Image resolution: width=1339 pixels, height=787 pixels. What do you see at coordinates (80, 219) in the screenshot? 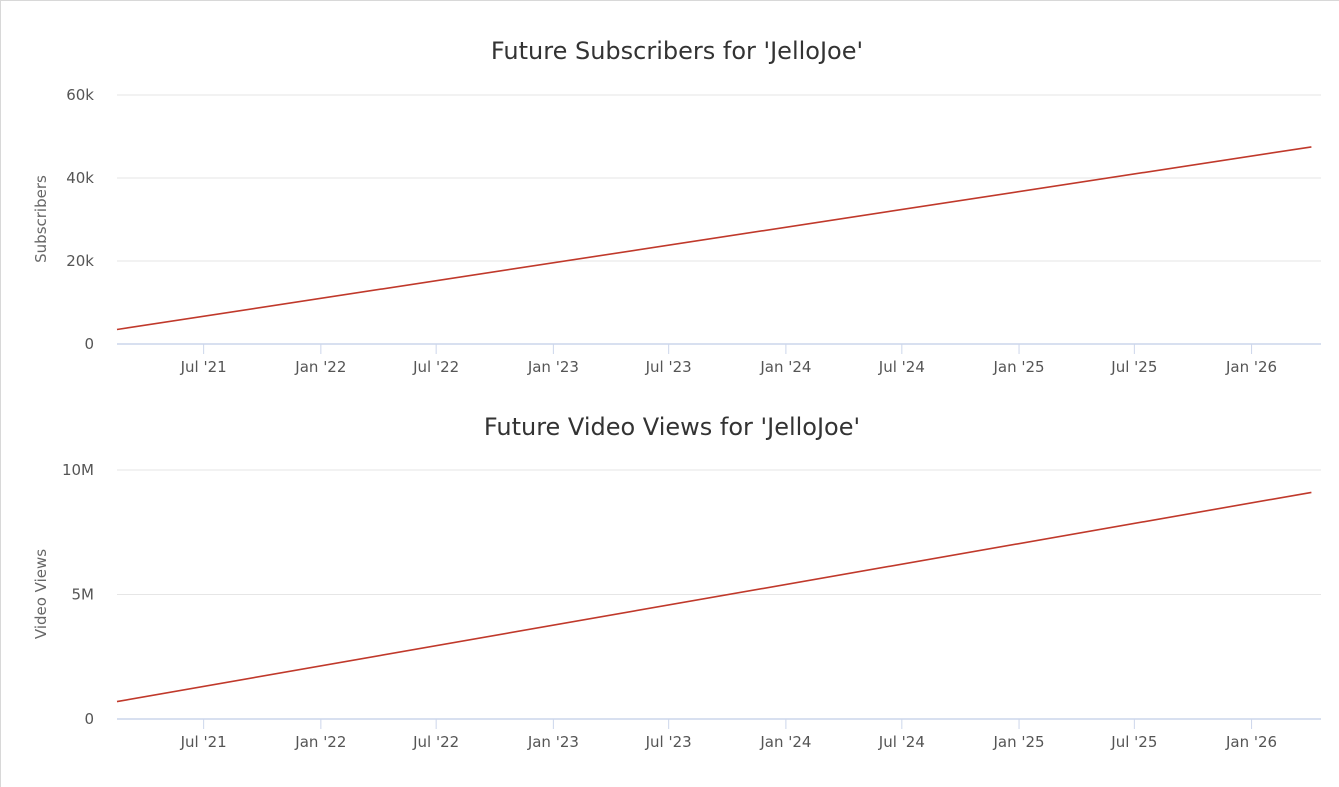
I see `y-tick-labels: 0 20k 40k 60k` at bounding box center [80, 219].